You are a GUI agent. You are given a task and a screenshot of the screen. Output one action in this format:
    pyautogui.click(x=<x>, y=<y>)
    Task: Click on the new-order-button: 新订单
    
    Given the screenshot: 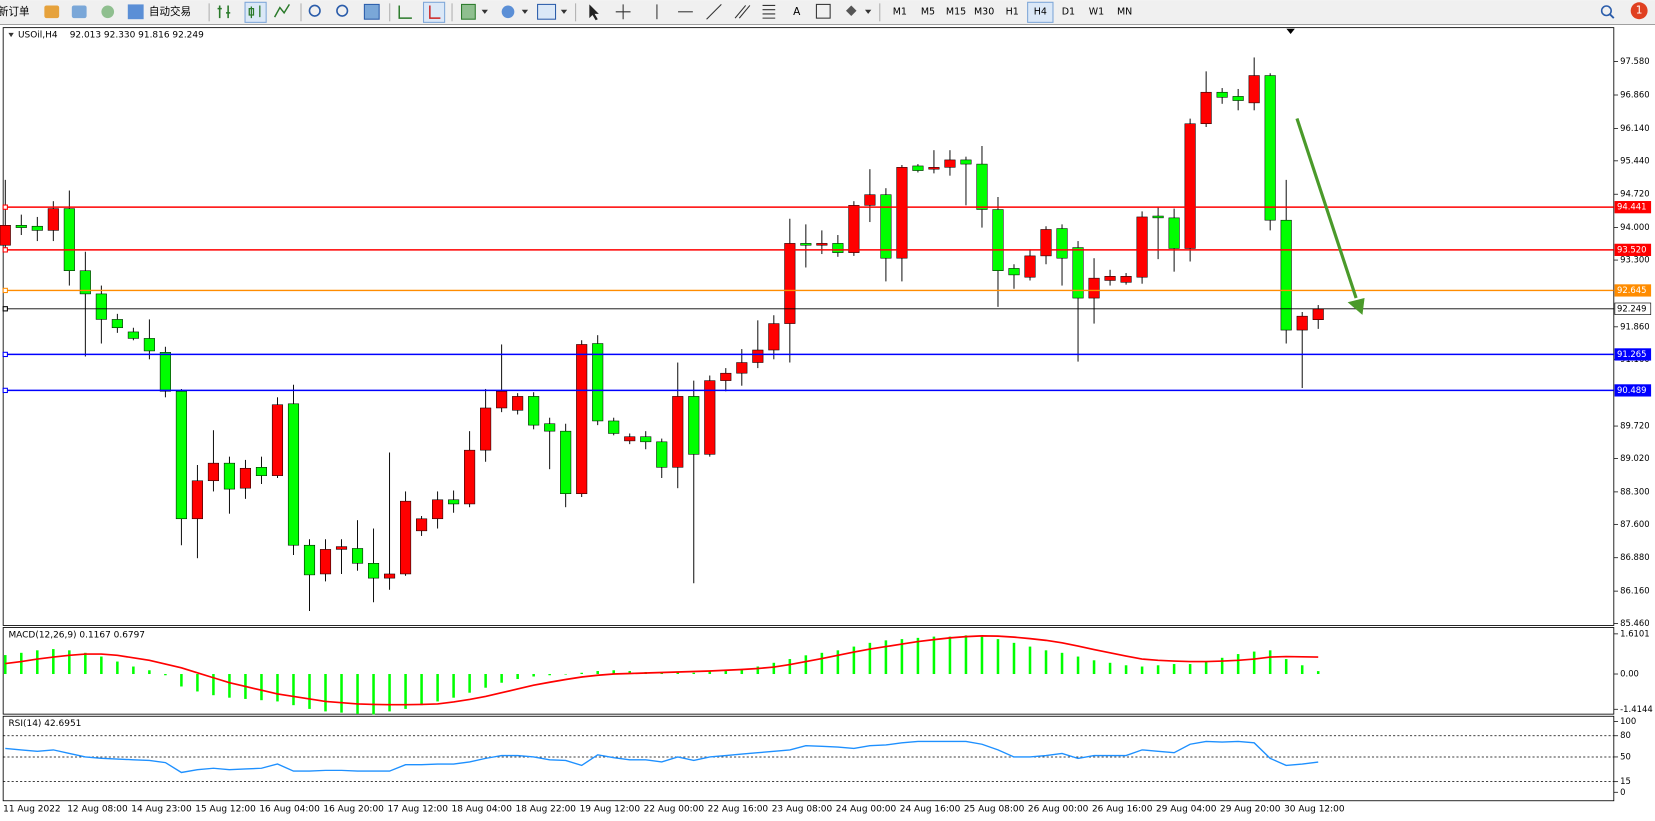 What is the action you would take?
    pyautogui.click(x=15, y=11)
    